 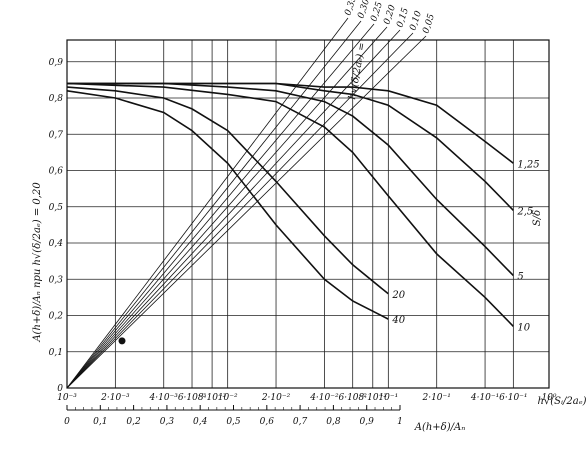 I want to click on y-tick-label: 0, so click(x=60, y=389).